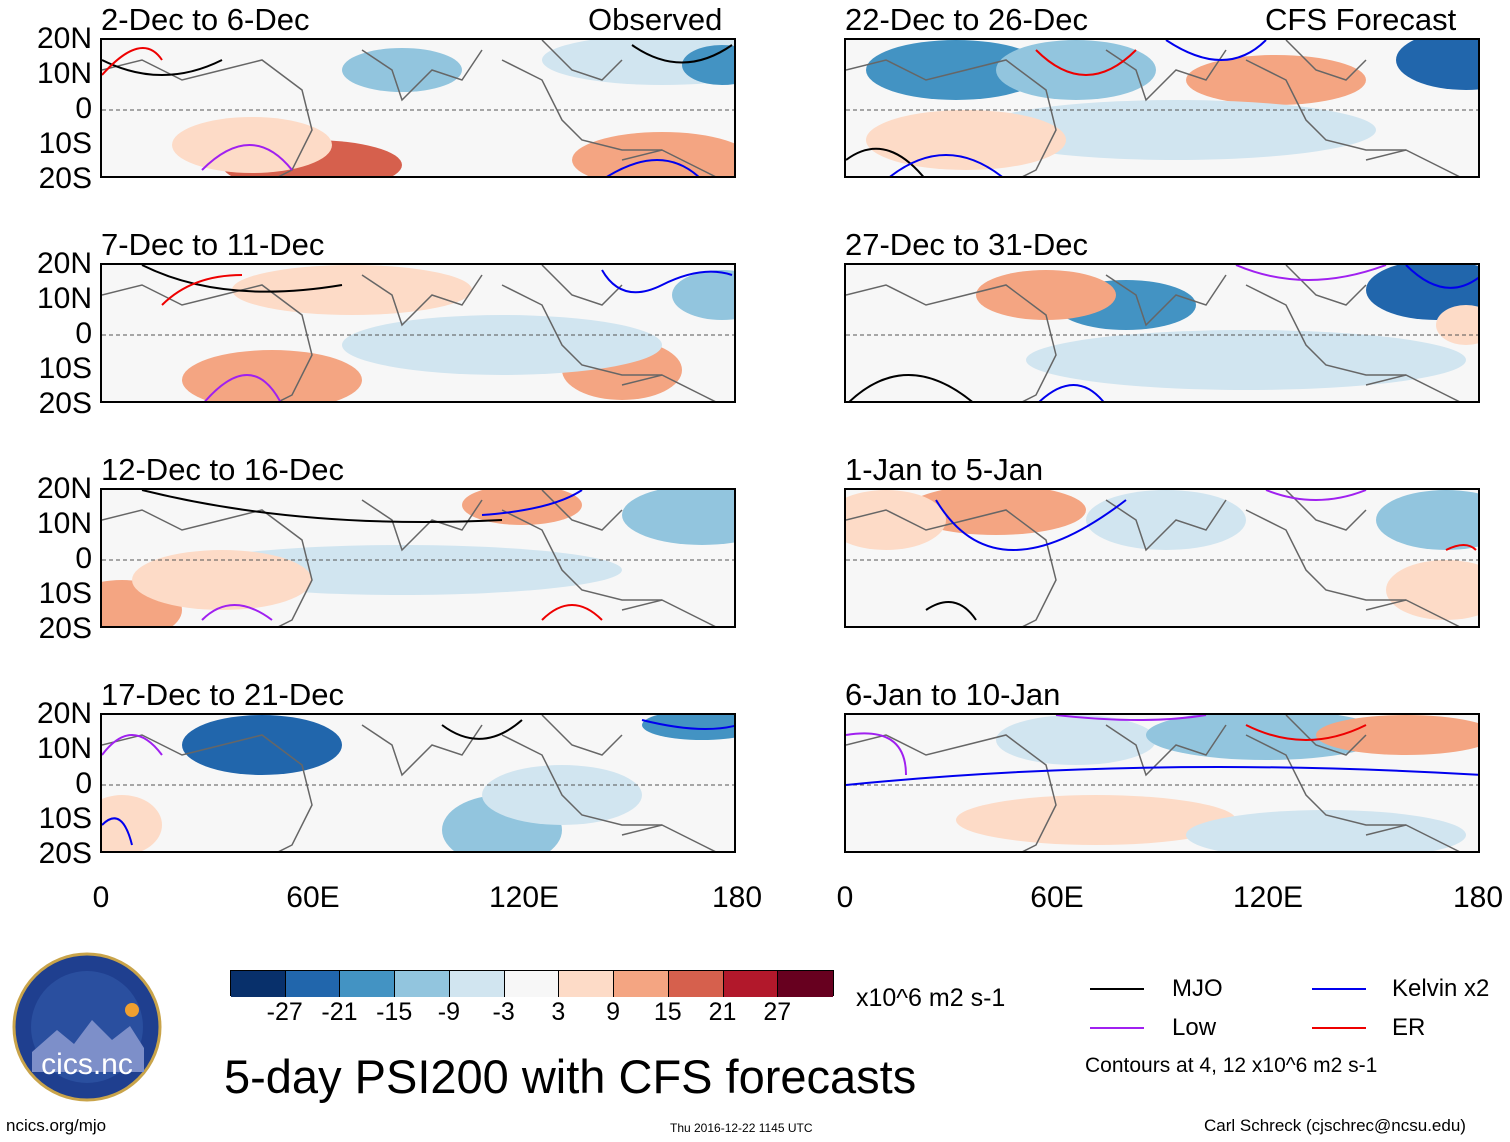 This screenshot has width=1510, height=1142. Describe the element at coordinates (65, 368) in the screenshot. I see `ylabel-row2-3: 10S` at that location.